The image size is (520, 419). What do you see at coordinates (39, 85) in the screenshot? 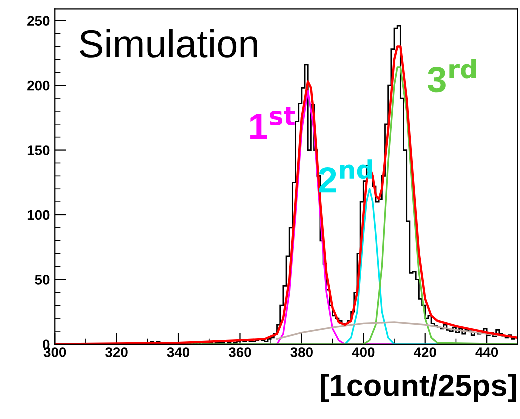
I see `y-tick-label: 200` at bounding box center [39, 85].